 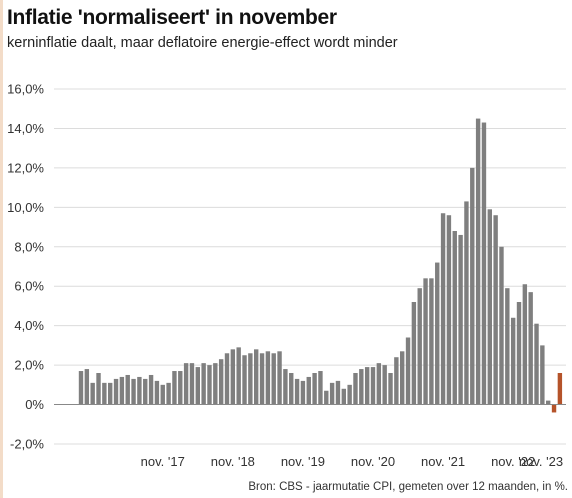 I want to click on x-tick-label: nov. '20, so click(x=373, y=461).